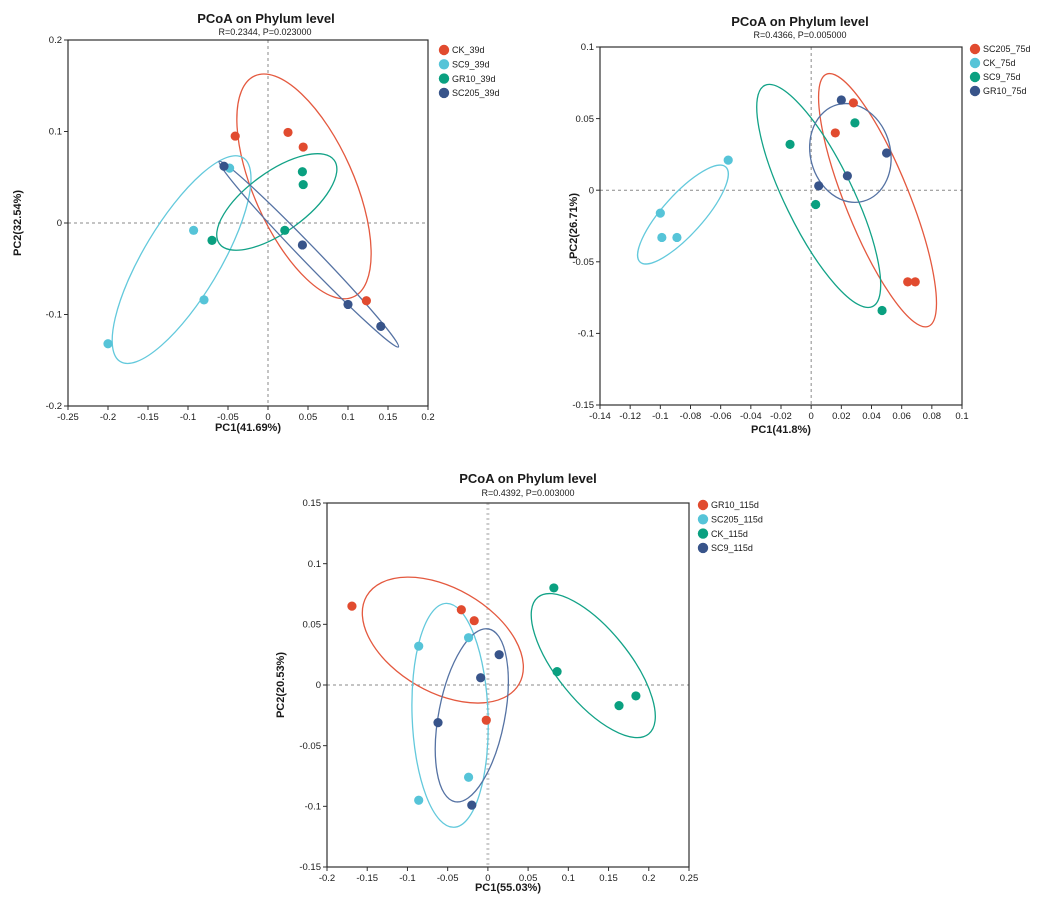 This screenshot has width=1061, height=909. What do you see at coordinates (819, 196) in the screenshot?
I see `confidence-ellipse-SC9_75d` at bounding box center [819, 196].